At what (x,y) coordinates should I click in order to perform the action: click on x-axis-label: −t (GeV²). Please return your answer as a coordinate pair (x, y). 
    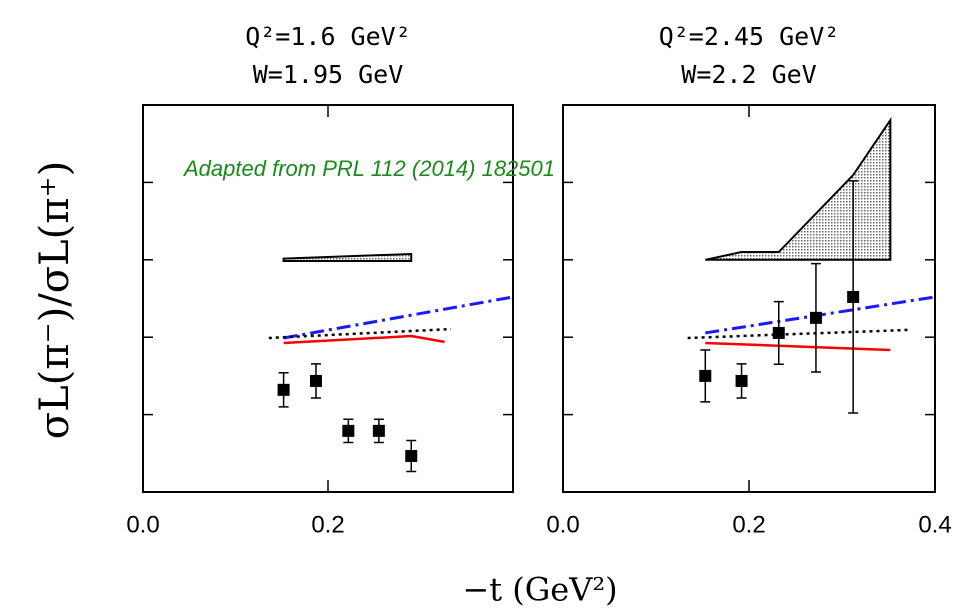
    Looking at the image, I should click on (539, 590).